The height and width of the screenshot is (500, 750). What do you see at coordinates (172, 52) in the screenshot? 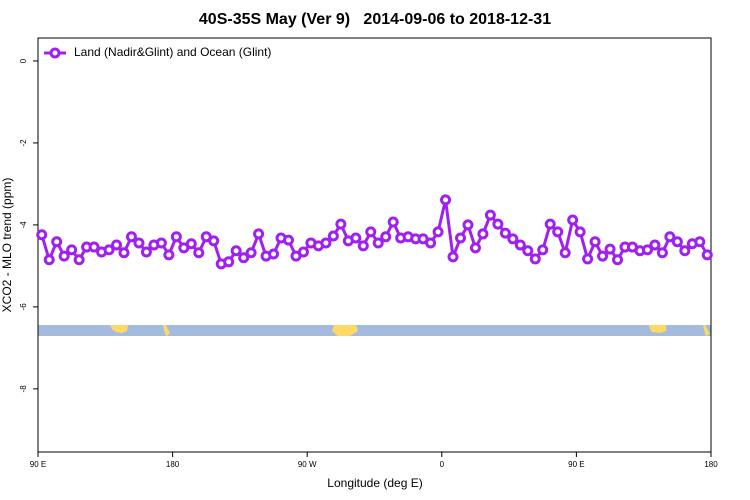
I see `legend-label: Land (Nadir&Glint) and Ocean (Glint)` at bounding box center [172, 52].